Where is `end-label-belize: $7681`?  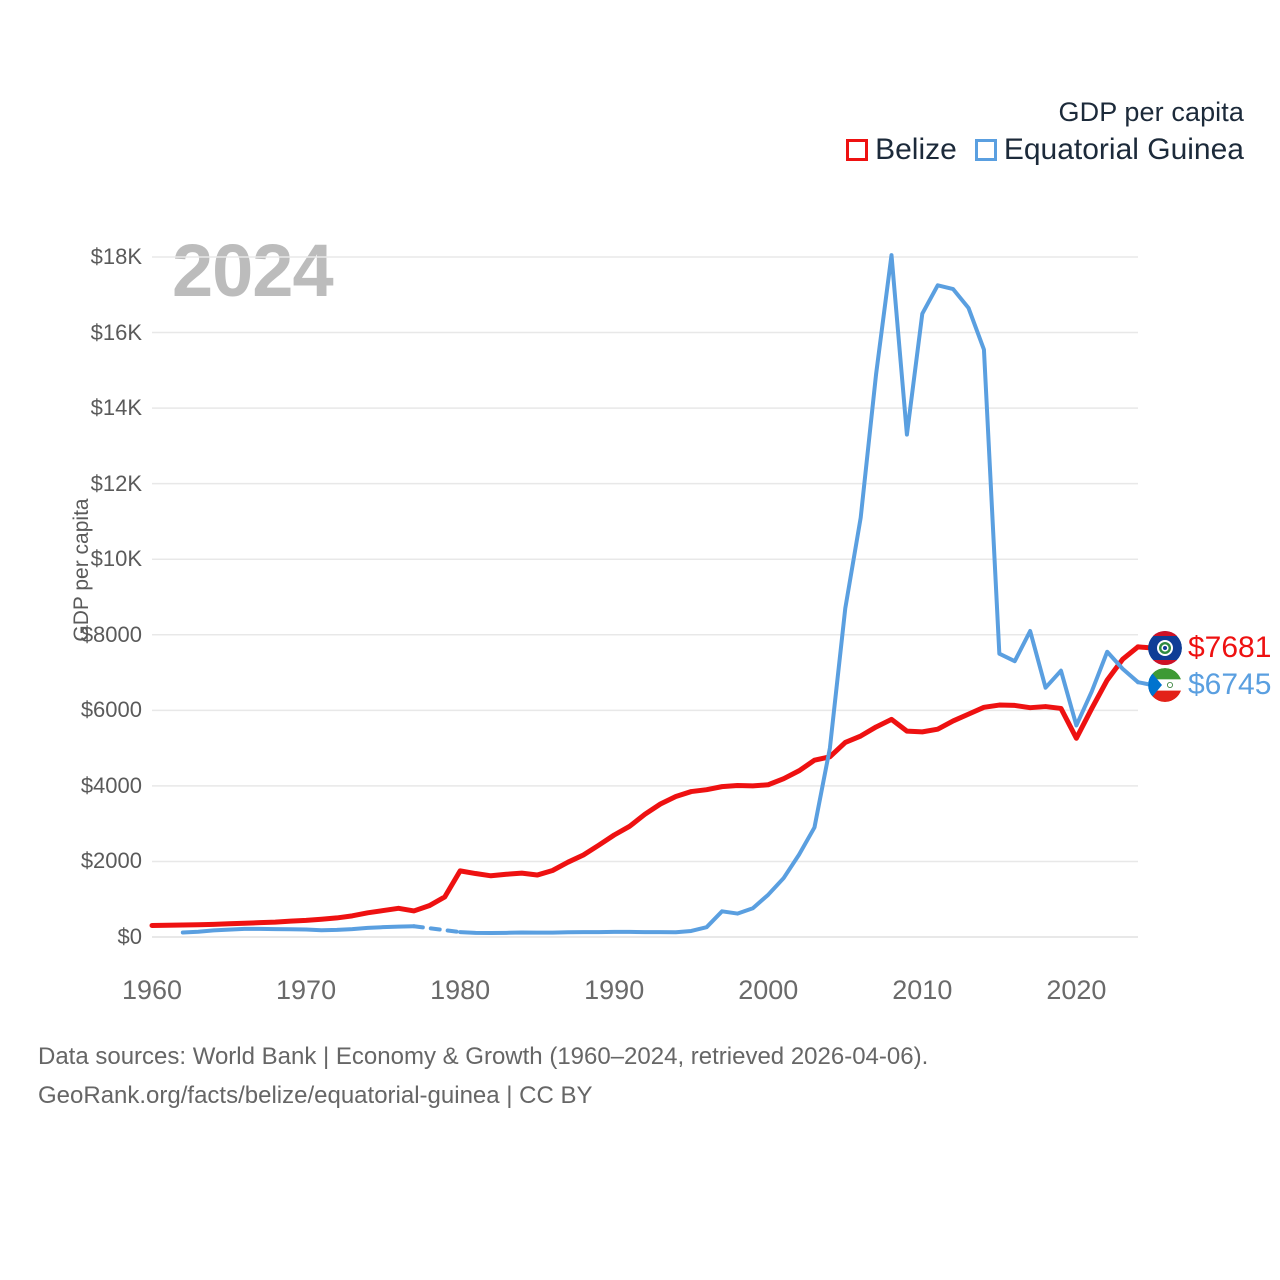 end-label-belize: $7681 is located at coordinates (1209, 648).